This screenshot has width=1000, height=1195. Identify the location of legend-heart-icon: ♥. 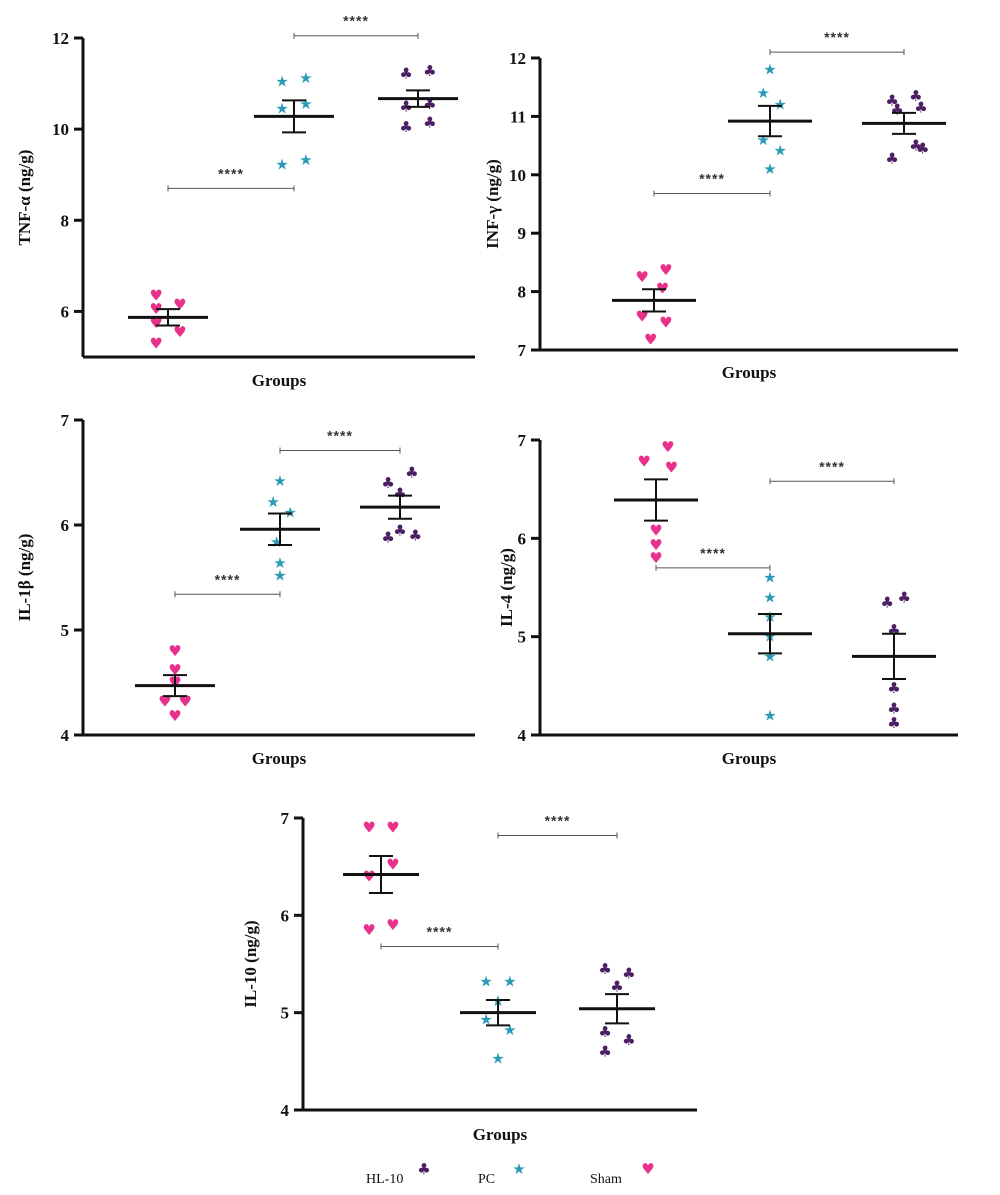
(647, 1169).